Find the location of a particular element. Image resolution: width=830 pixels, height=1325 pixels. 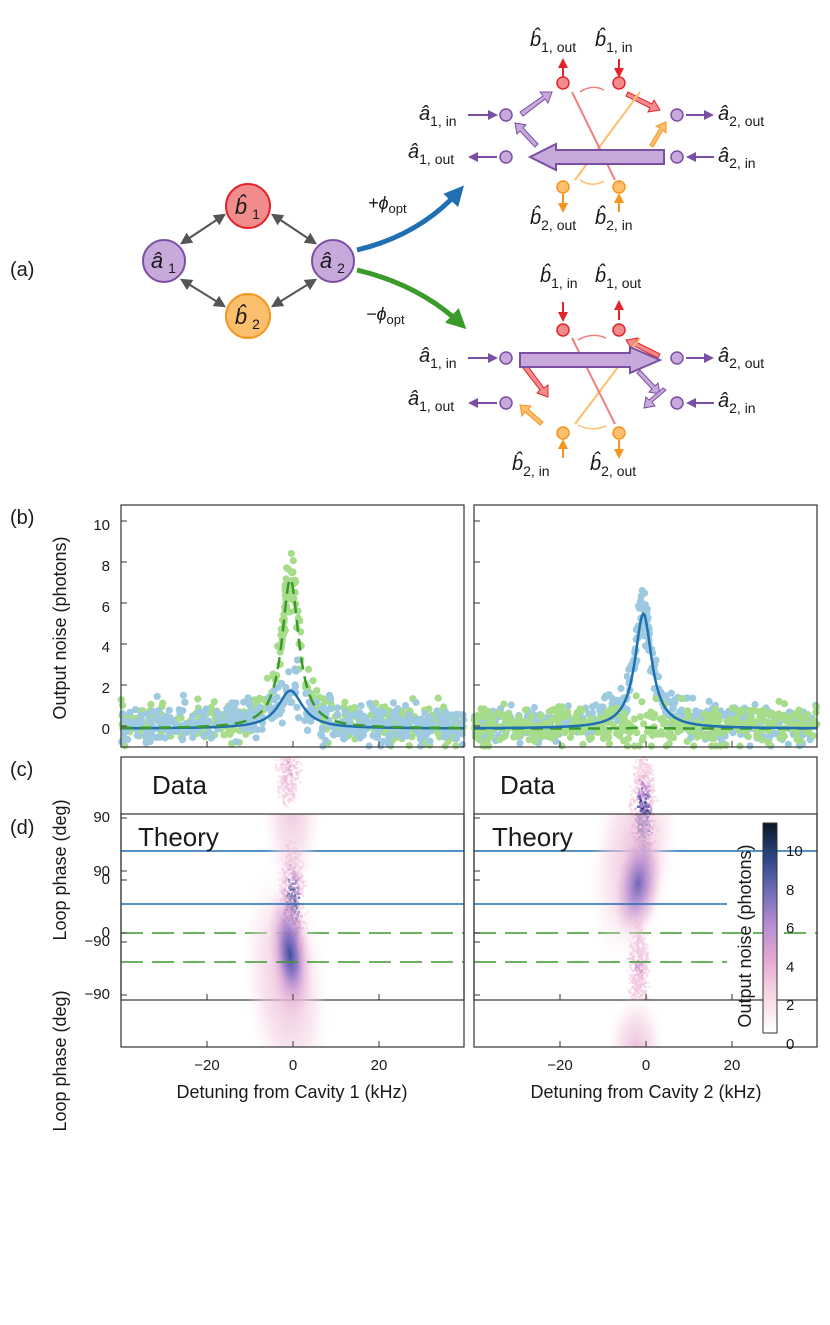

b-yticks: 0 2 4 6 8 10 is located at coordinates (101, 627).